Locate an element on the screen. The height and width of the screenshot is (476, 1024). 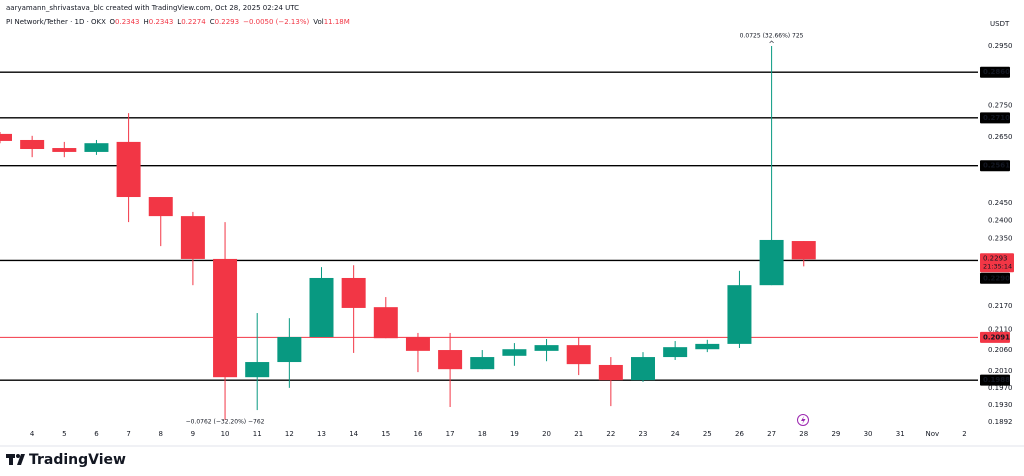
annotation: 0.0725 (32.66%) 725 is located at coordinates (772, 35).